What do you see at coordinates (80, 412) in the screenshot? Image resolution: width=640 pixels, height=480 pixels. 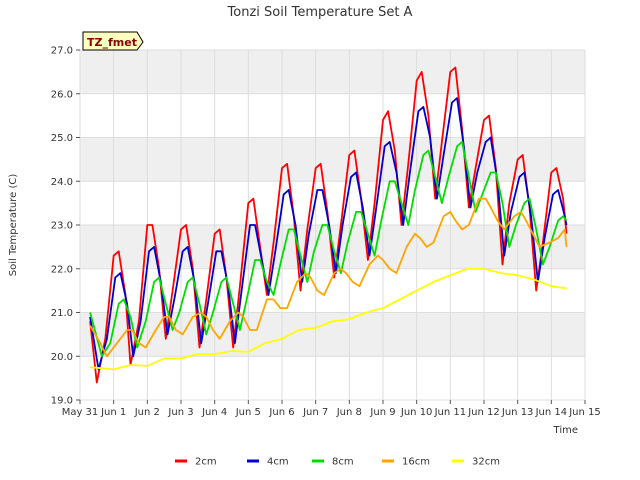 I see `x-tick-label-0: May 31` at bounding box center [80, 412].